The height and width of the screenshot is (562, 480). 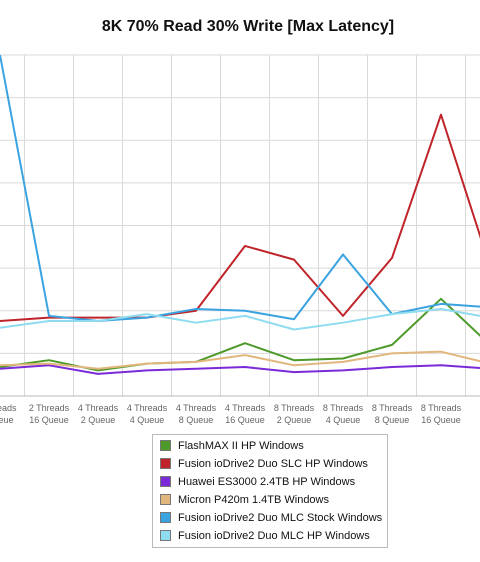 I want to click on legend-label: Micron P420m 1.4TB Windows, so click(x=253, y=500).